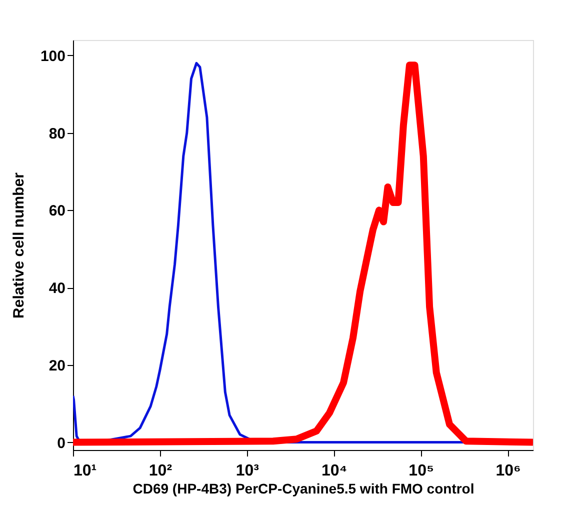  I want to click on x-tick-label: 10⁵, so click(421, 471).